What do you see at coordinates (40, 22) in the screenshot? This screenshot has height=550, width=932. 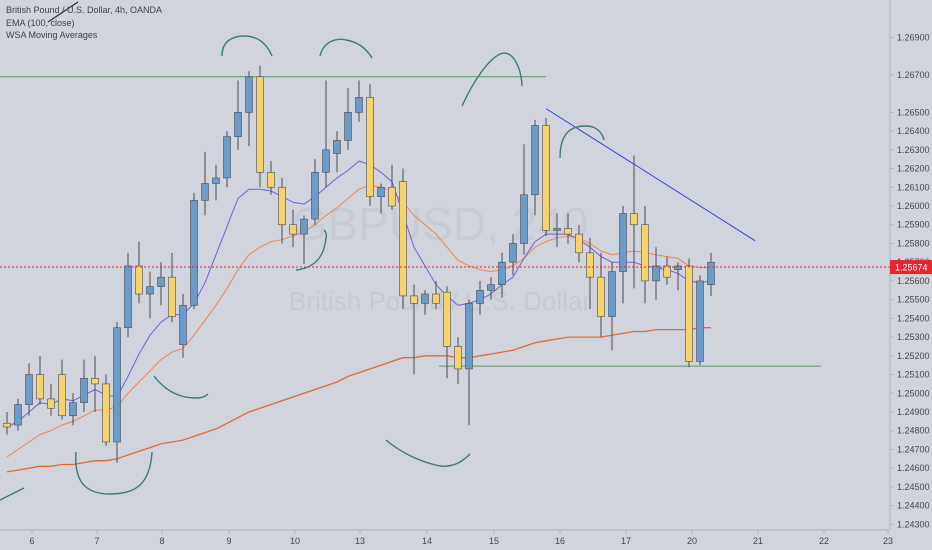 I see `legend-ema: EMA (100, close)` at bounding box center [40, 22].